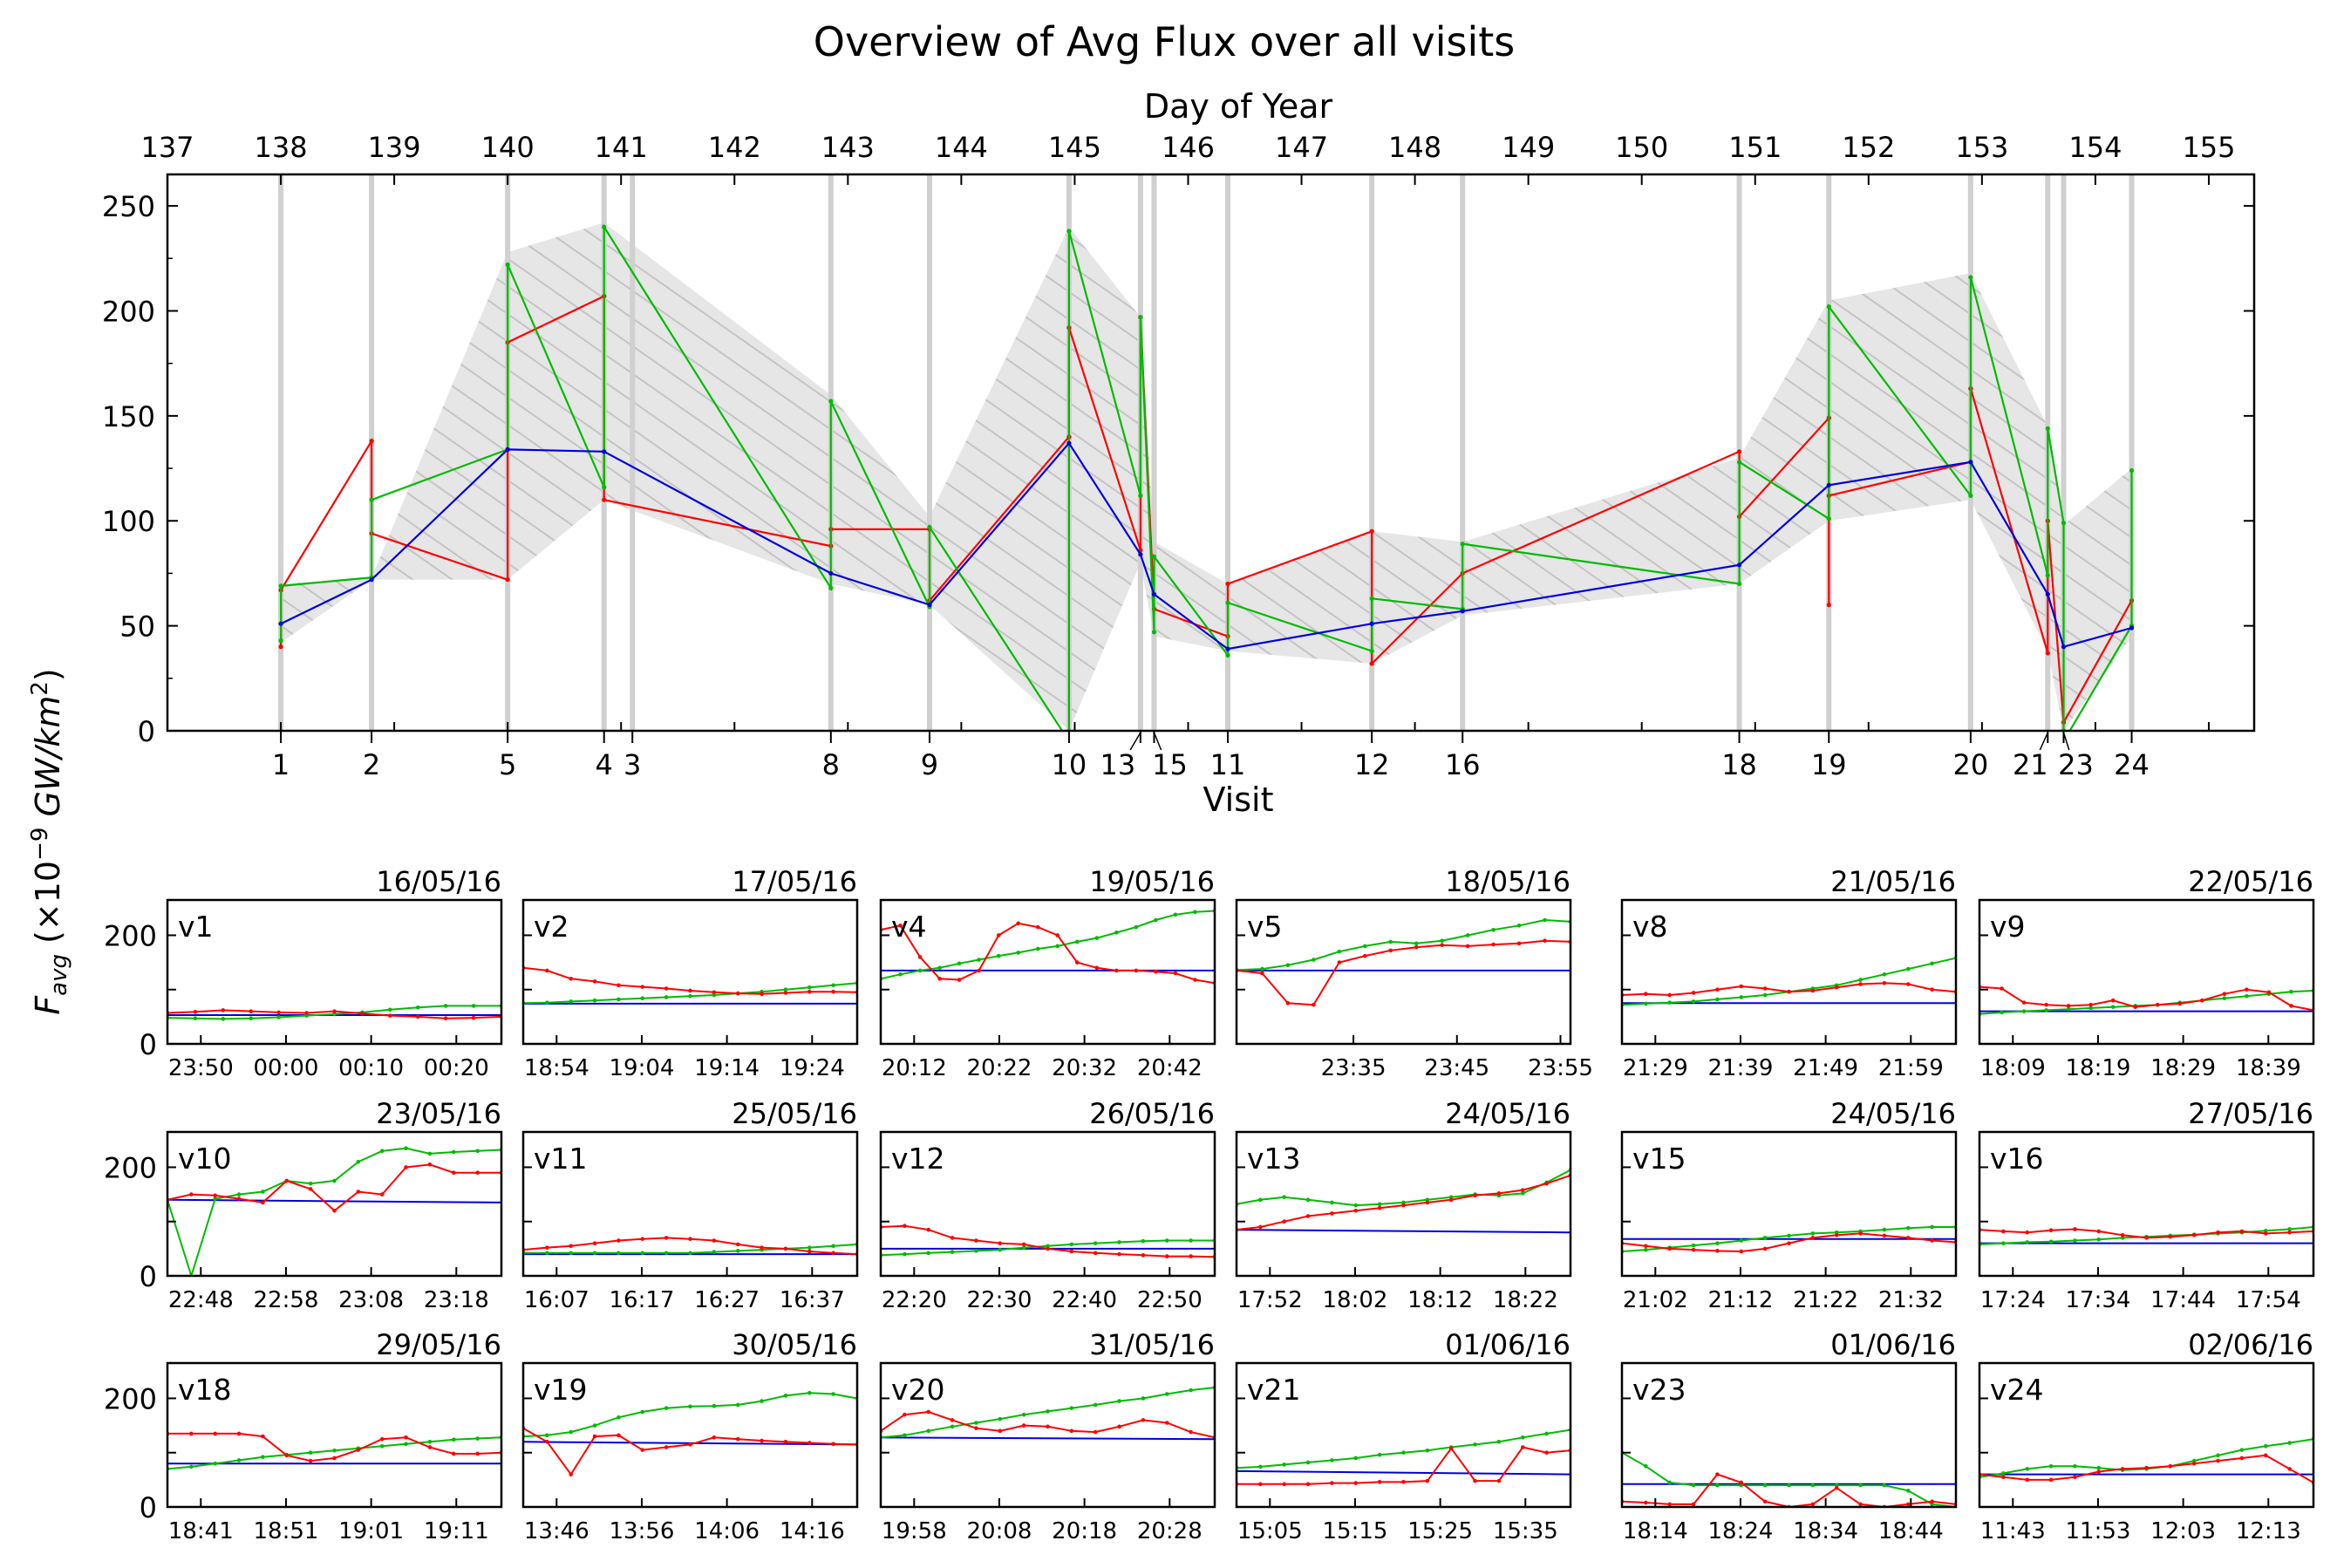  I want to click on panel-x-tick-label: 17:24, so click(2013, 1300).